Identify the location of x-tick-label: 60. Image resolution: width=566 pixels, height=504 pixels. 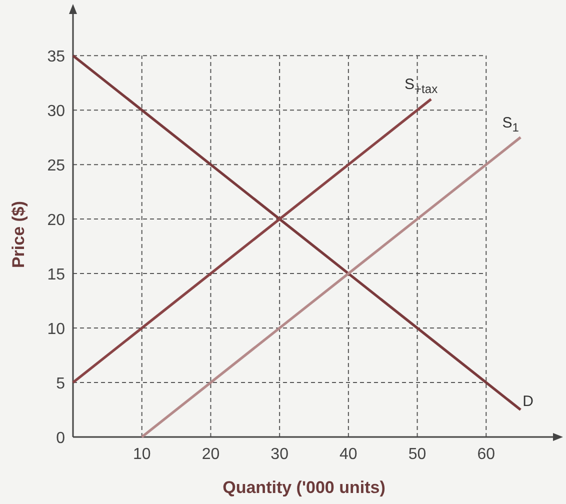
(486, 454).